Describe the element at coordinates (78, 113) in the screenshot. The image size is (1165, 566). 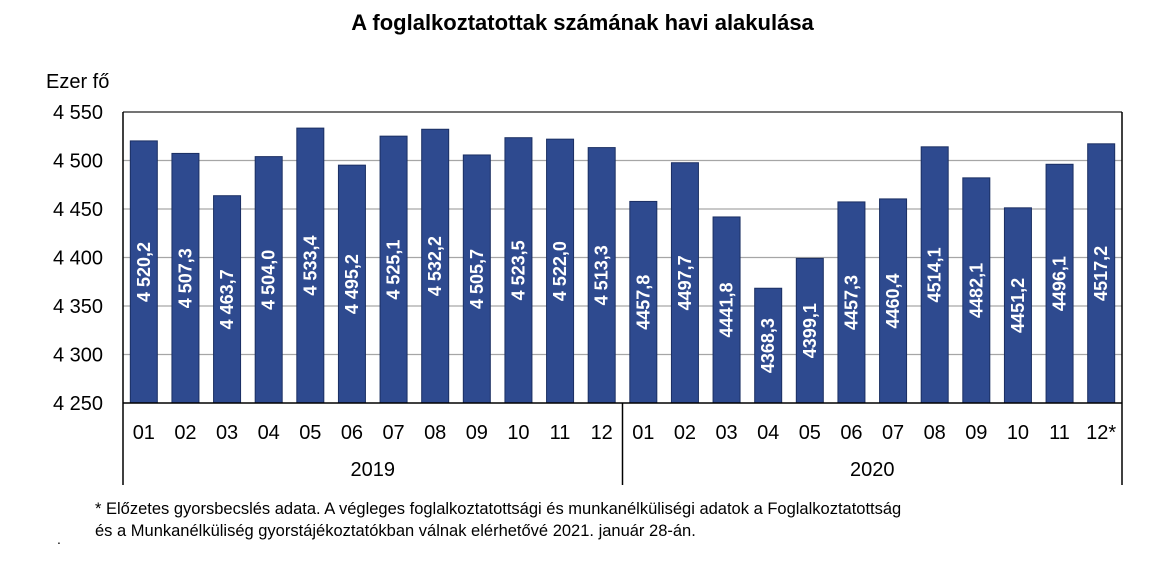
I see `y-tick-label: 4 550` at that location.